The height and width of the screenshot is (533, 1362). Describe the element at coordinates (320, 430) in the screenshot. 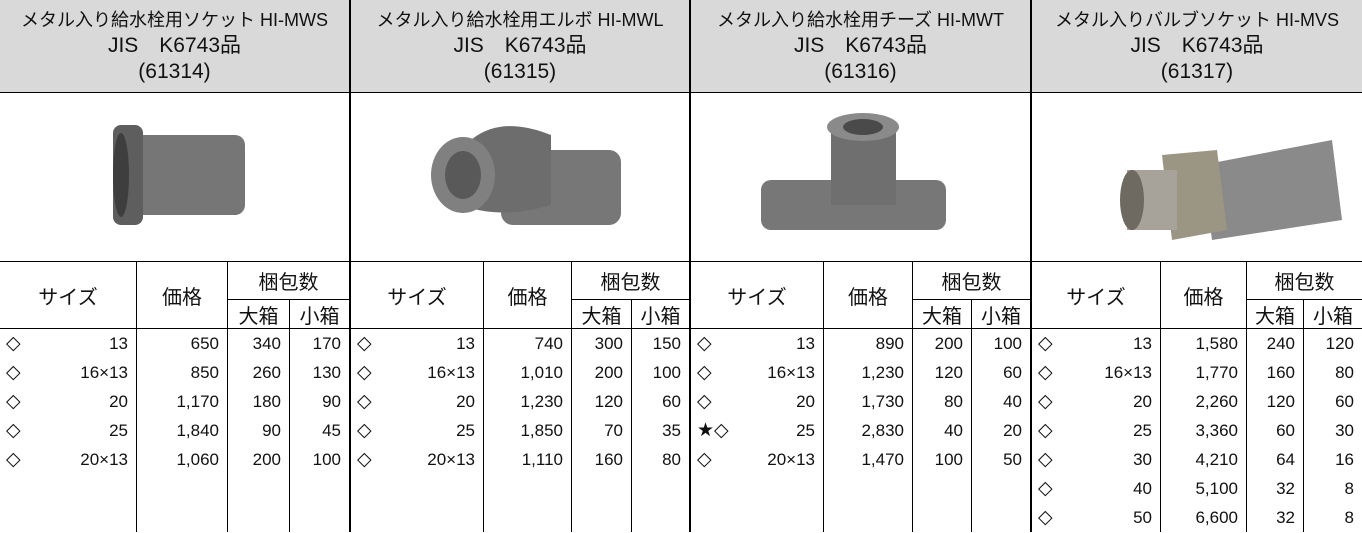

I see `cell-small: 45` at that location.